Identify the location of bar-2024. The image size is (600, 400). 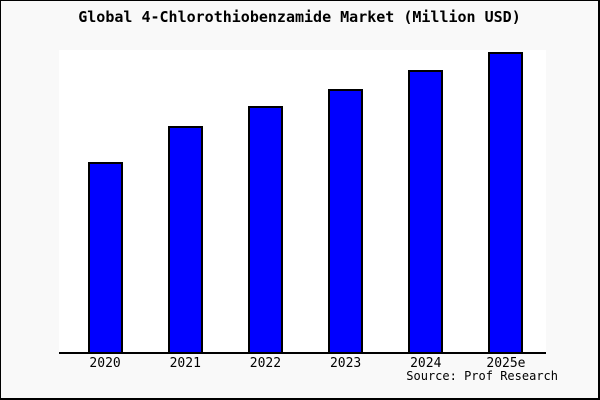
(426, 210).